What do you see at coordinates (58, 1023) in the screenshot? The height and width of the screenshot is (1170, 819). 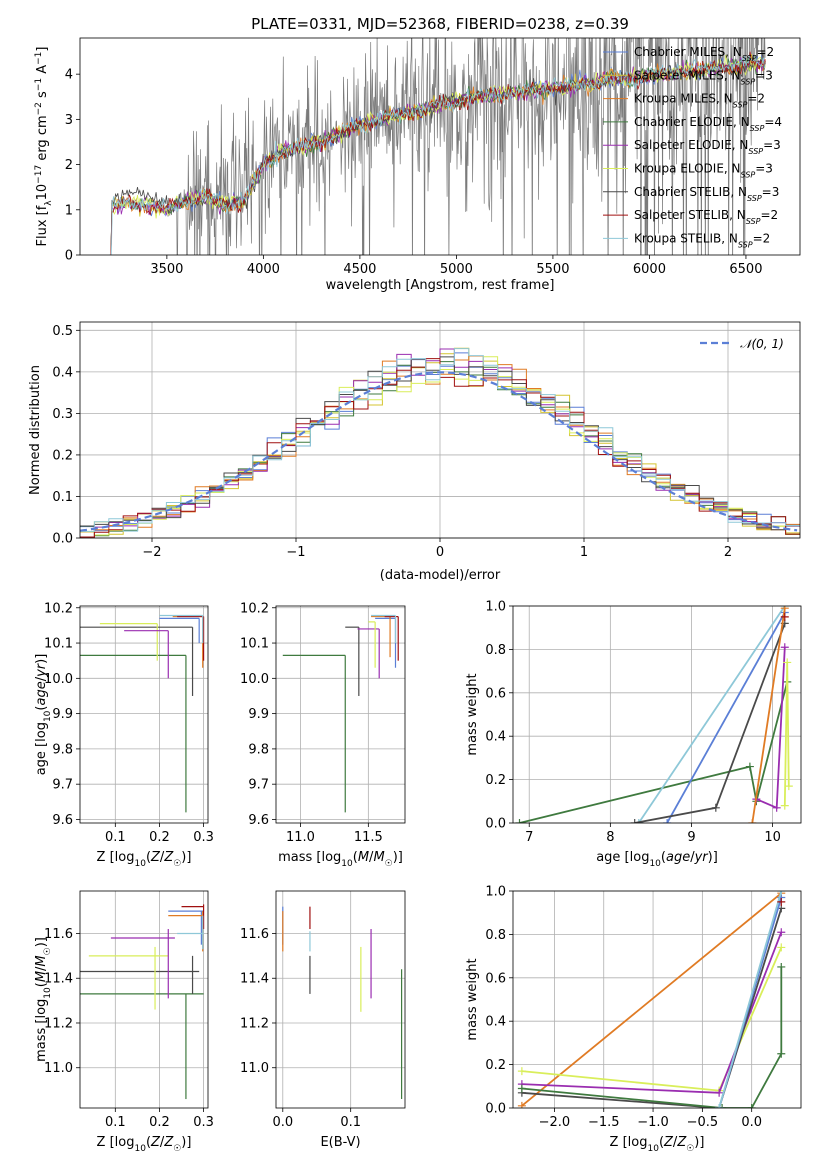 I see `y-tick-label: 11.2` at bounding box center [58, 1023].